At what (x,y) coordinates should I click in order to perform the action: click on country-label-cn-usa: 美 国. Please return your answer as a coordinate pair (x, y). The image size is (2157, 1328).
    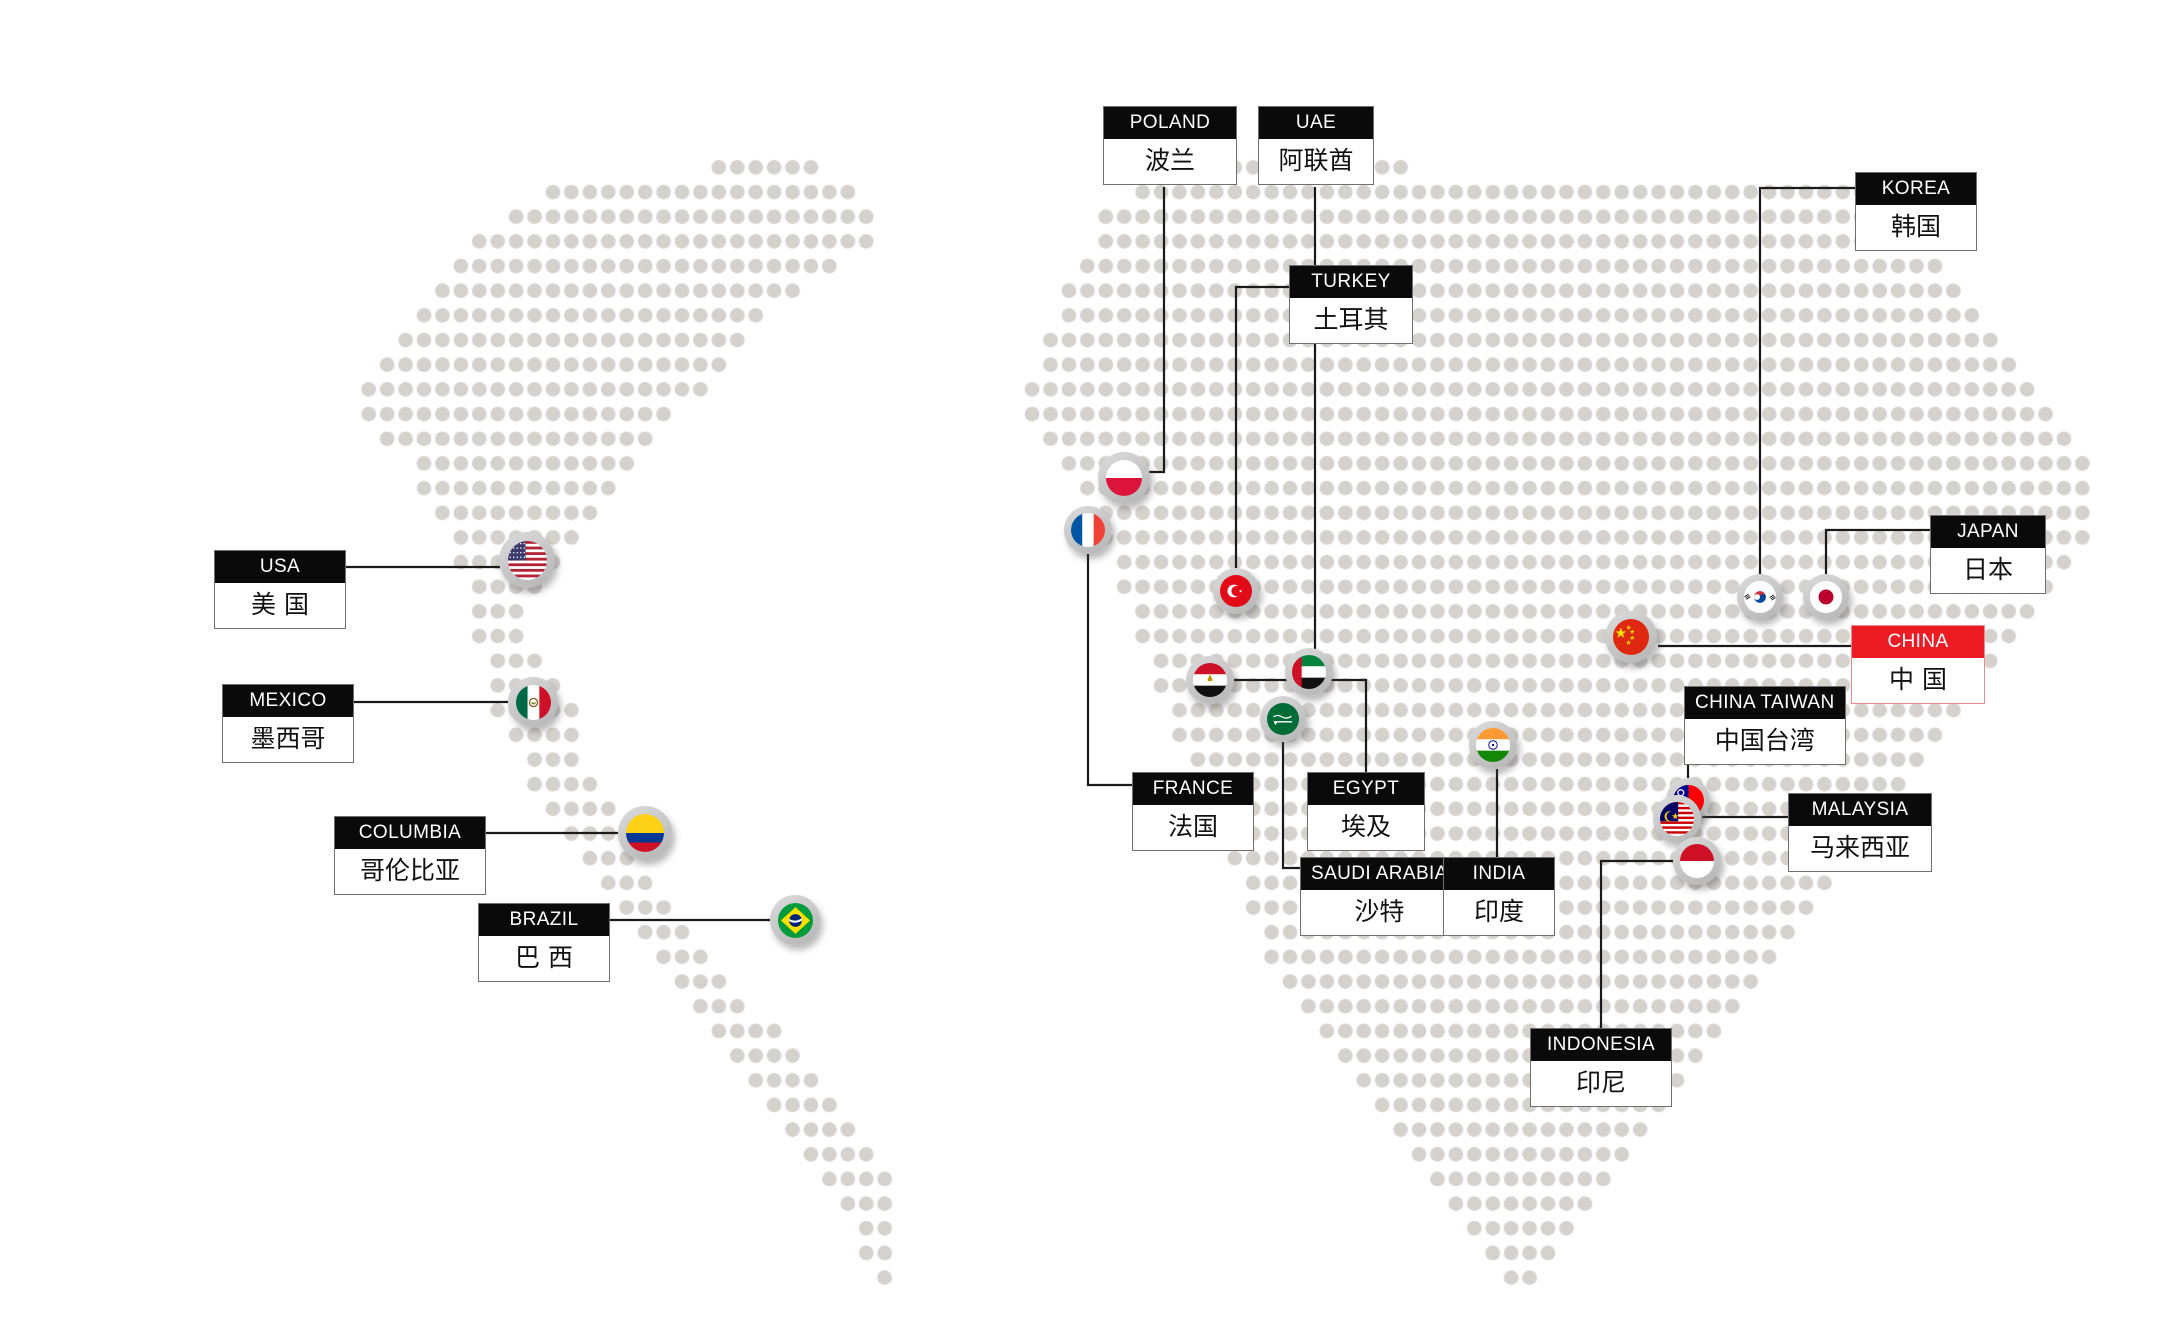
    Looking at the image, I should click on (280, 604).